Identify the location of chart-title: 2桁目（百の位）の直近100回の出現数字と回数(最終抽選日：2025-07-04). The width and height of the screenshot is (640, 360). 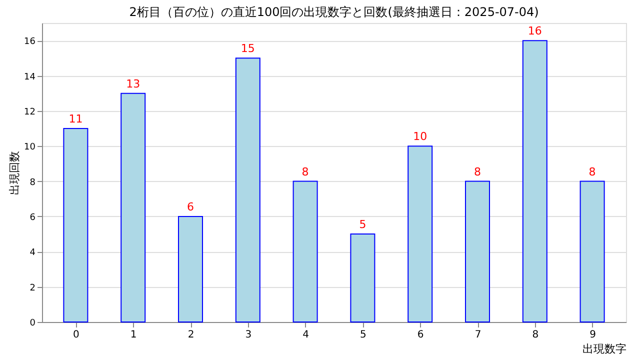
(334, 12).